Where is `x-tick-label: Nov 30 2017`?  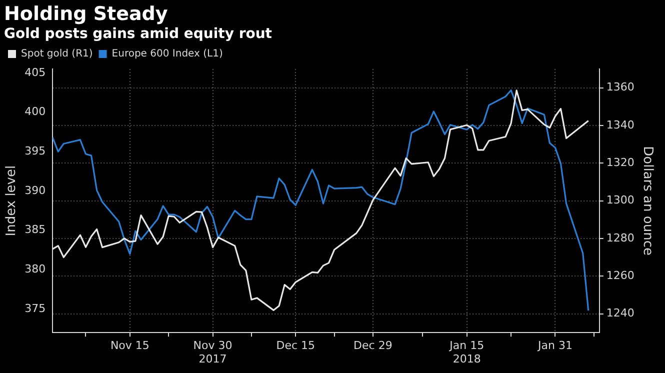
x-tick-label: Nov 30 2017 is located at coordinates (212, 352).